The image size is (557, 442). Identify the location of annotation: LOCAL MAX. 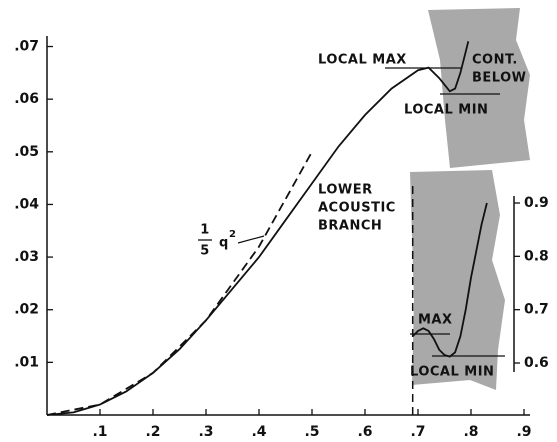
(362, 60).